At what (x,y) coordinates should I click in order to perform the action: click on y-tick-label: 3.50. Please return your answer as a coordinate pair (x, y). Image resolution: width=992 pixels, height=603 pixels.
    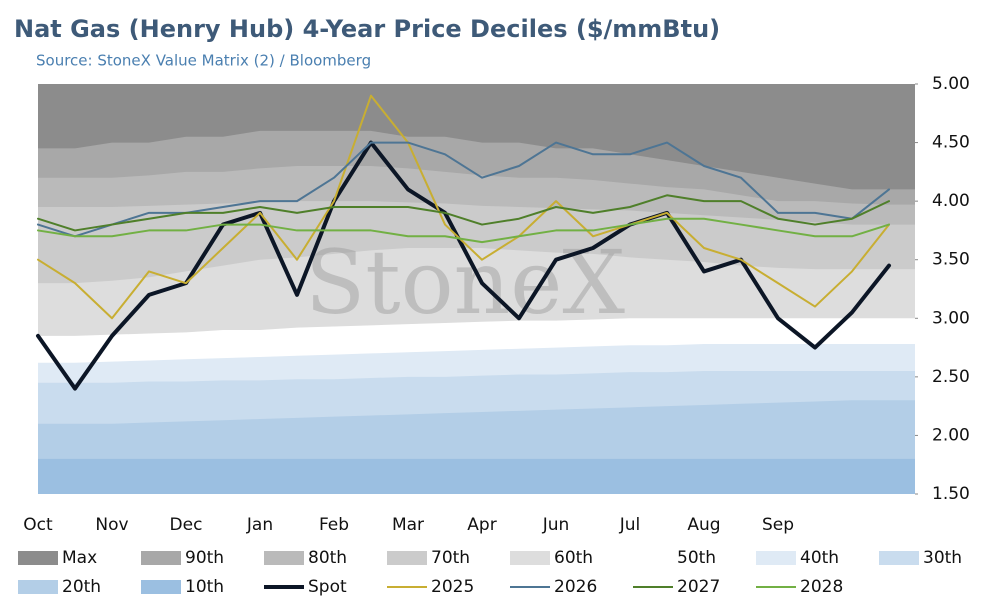
    Looking at the image, I should click on (951, 260).